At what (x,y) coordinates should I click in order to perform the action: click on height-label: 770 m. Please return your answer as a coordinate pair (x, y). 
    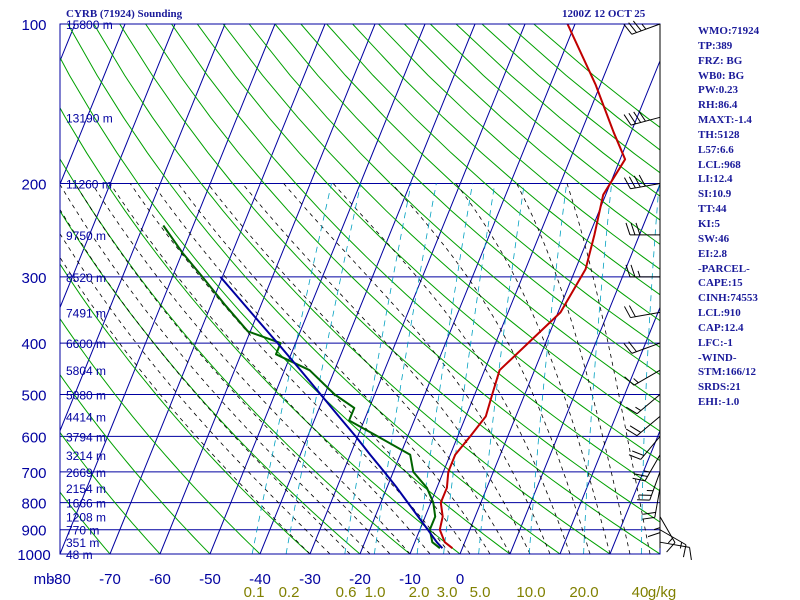
    Looking at the image, I should click on (82, 531).